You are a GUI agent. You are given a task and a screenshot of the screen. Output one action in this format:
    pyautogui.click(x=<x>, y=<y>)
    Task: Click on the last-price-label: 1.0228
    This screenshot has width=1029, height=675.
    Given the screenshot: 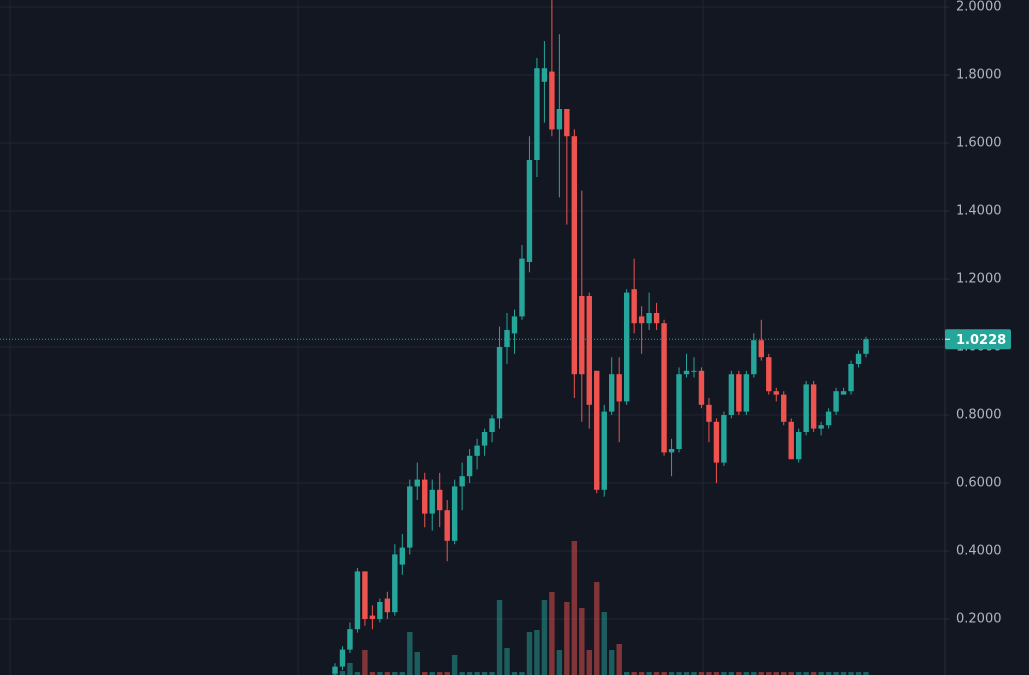 What is the action you would take?
    pyautogui.click(x=981, y=340)
    